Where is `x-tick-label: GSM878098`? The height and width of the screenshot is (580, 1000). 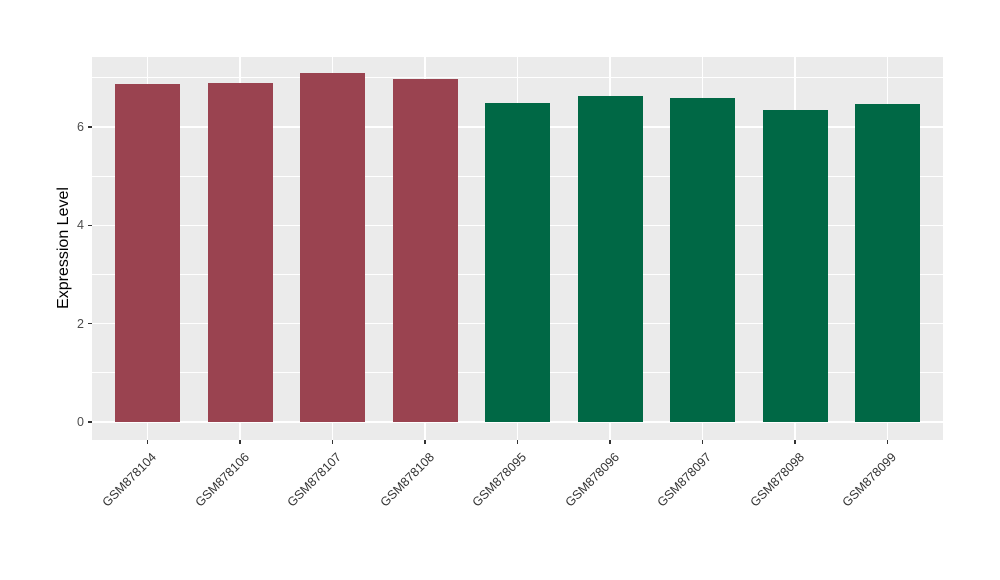
x-tick-label: GSM878098 is located at coordinates (777, 480).